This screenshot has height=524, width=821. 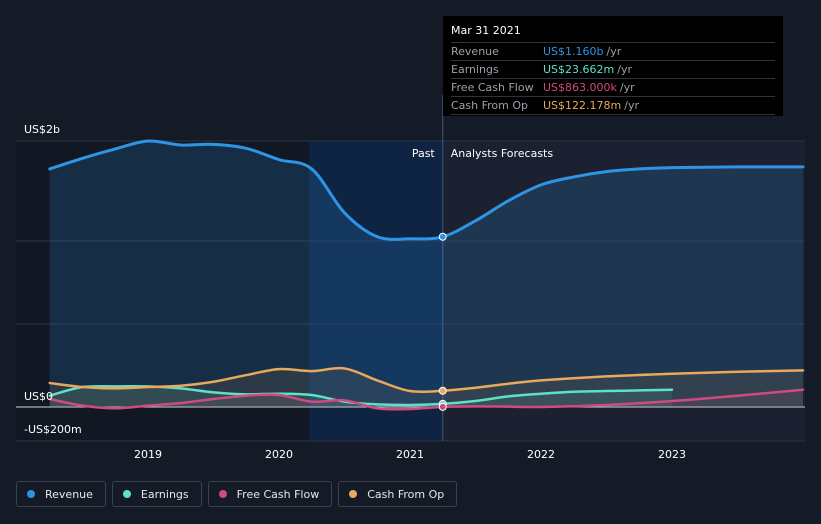 What do you see at coordinates (360, 396) in the screenshot?
I see `series-area-earnings` at bounding box center [360, 396].